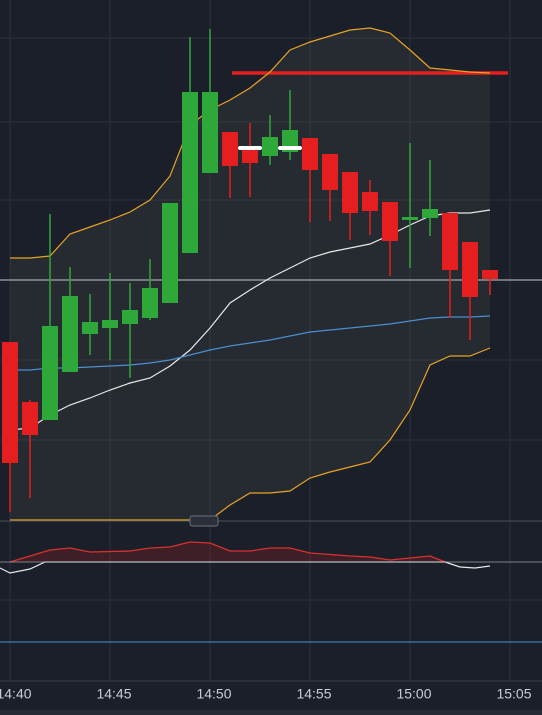  I want to click on pane-handle, so click(204, 521).